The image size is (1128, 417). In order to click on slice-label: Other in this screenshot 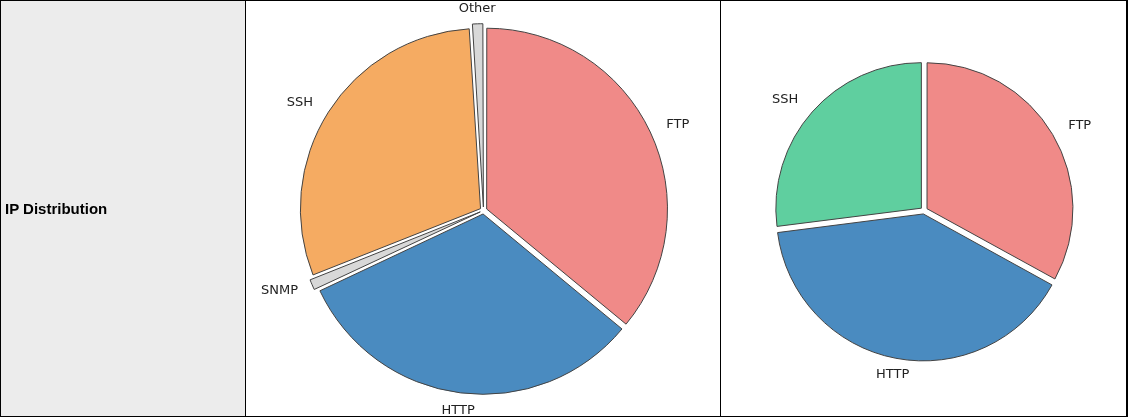, I will do `click(477, 7)`.